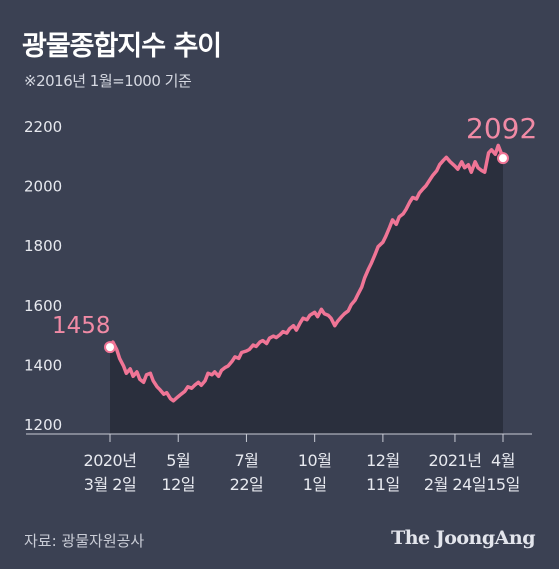 This screenshot has height=569, width=559. I want to click on x-tick-label: 11일, so click(383, 484).